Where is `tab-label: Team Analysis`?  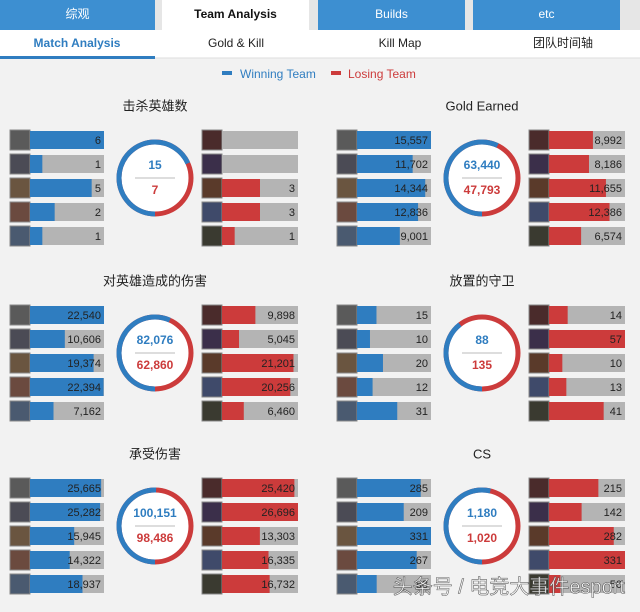
tab-label: Team Analysis is located at coordinates (235, 14).